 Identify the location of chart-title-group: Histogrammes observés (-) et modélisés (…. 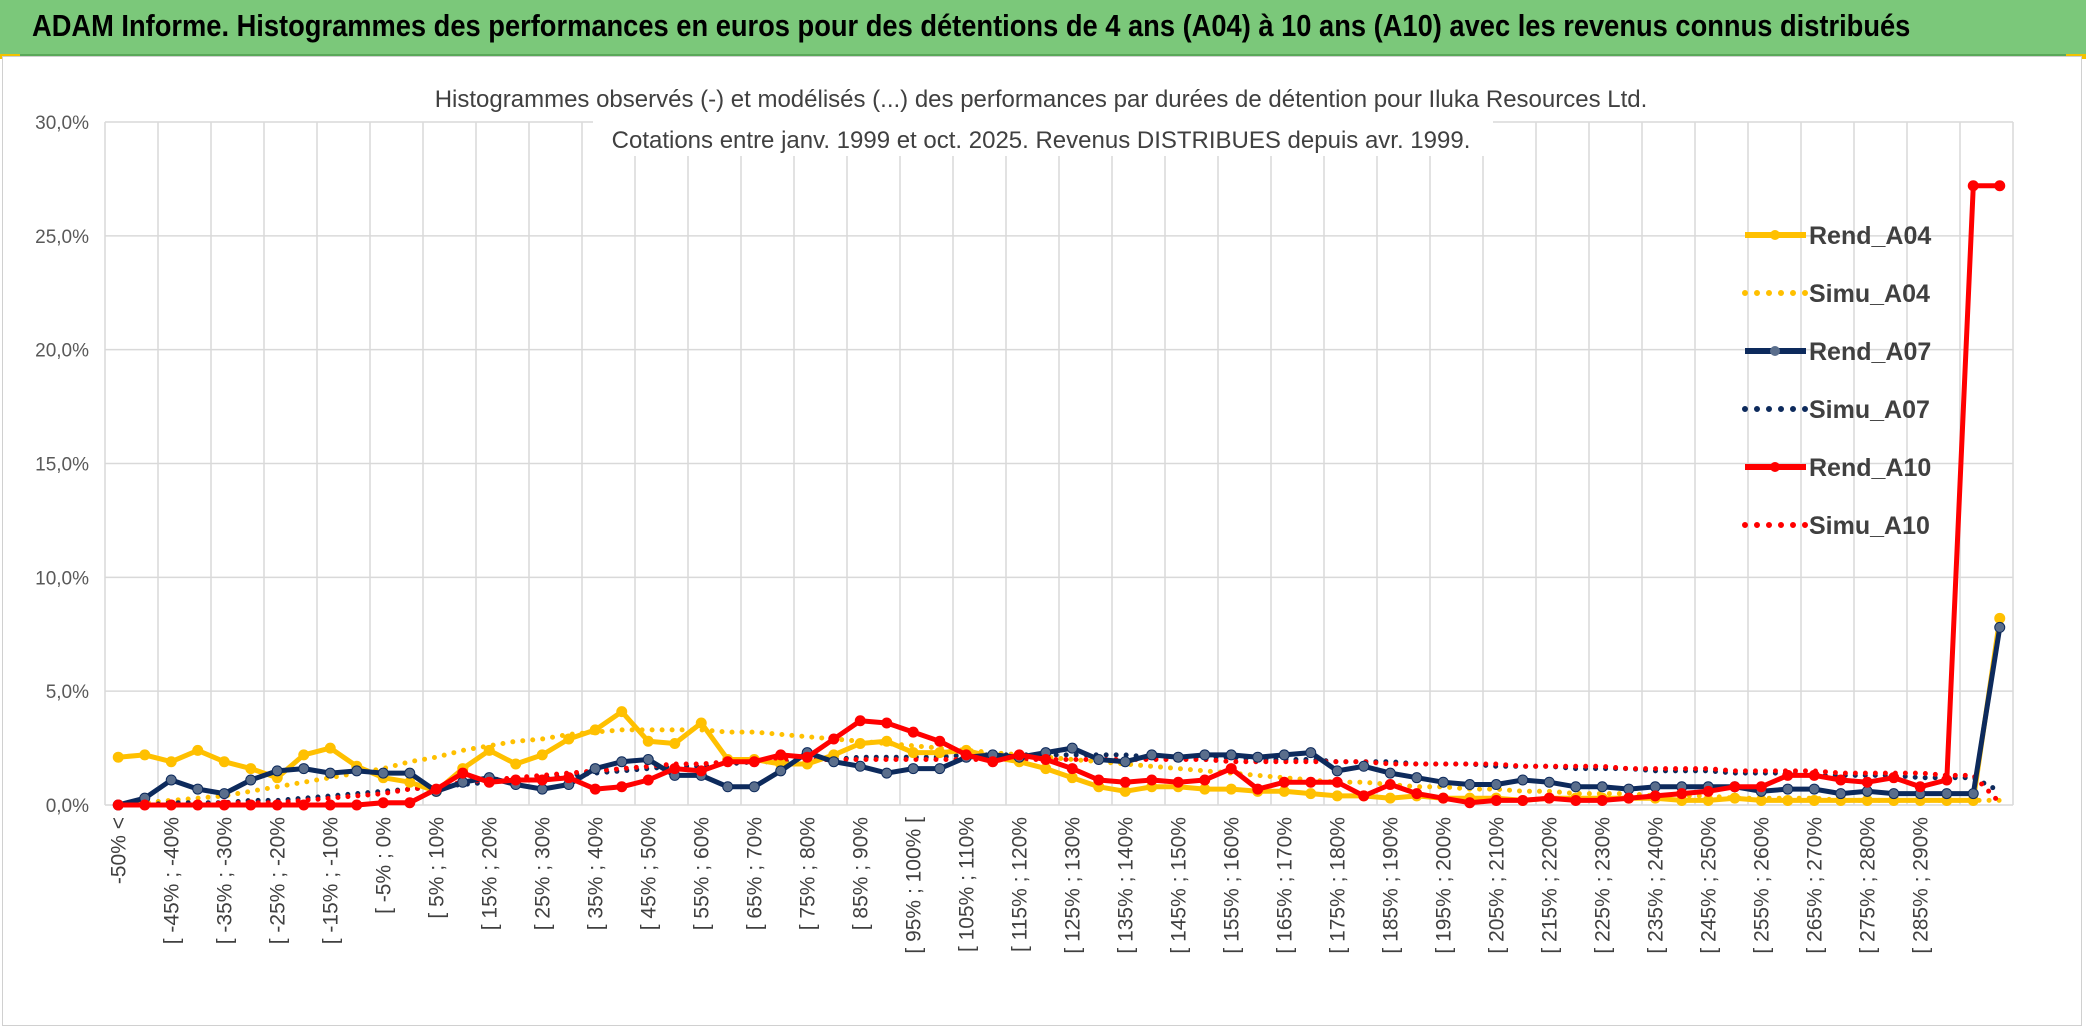
(1043, 116).